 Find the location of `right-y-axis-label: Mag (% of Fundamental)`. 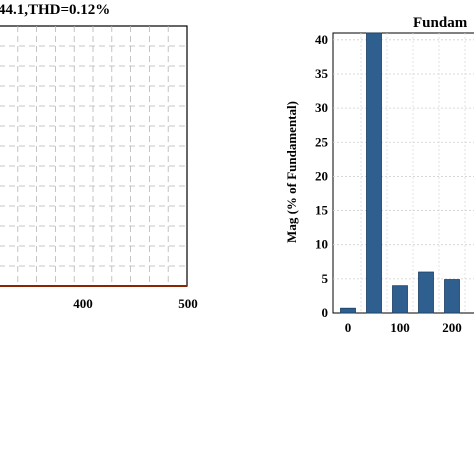

right-y-axis-label: Mag (% of Fundamental) is located at coordinates (291, 172).